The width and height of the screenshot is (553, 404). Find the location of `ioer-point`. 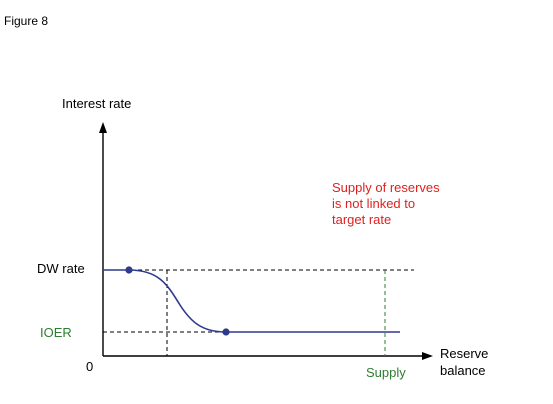

ioer-point is located at coordinates (226, 332).